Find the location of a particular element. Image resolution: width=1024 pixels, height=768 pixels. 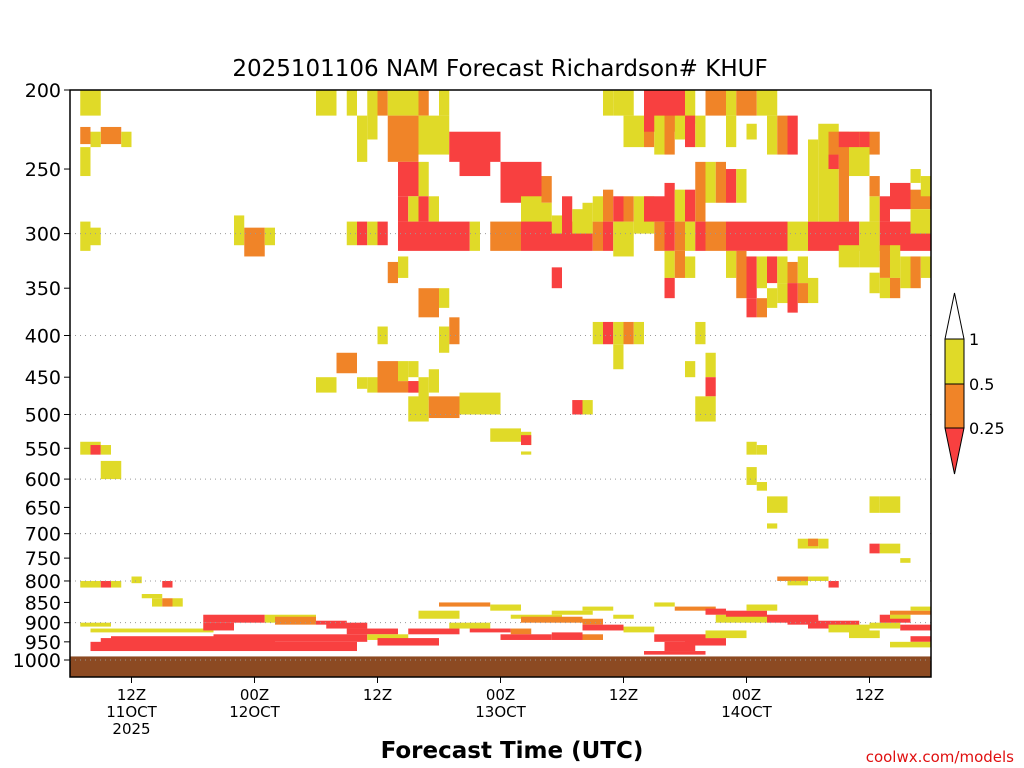

y-tick-label: 800 is located at coordinates (43, 582).